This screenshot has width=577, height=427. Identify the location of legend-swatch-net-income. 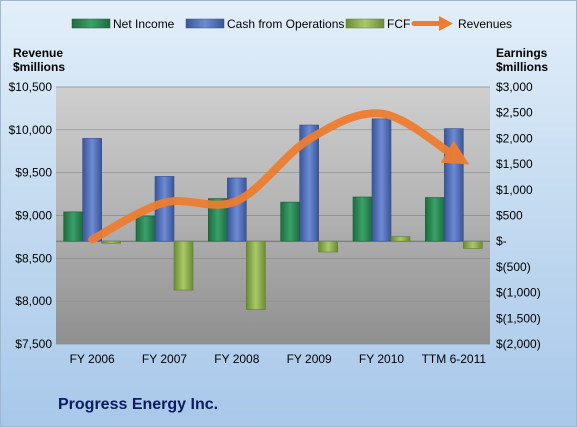
(91, 23).